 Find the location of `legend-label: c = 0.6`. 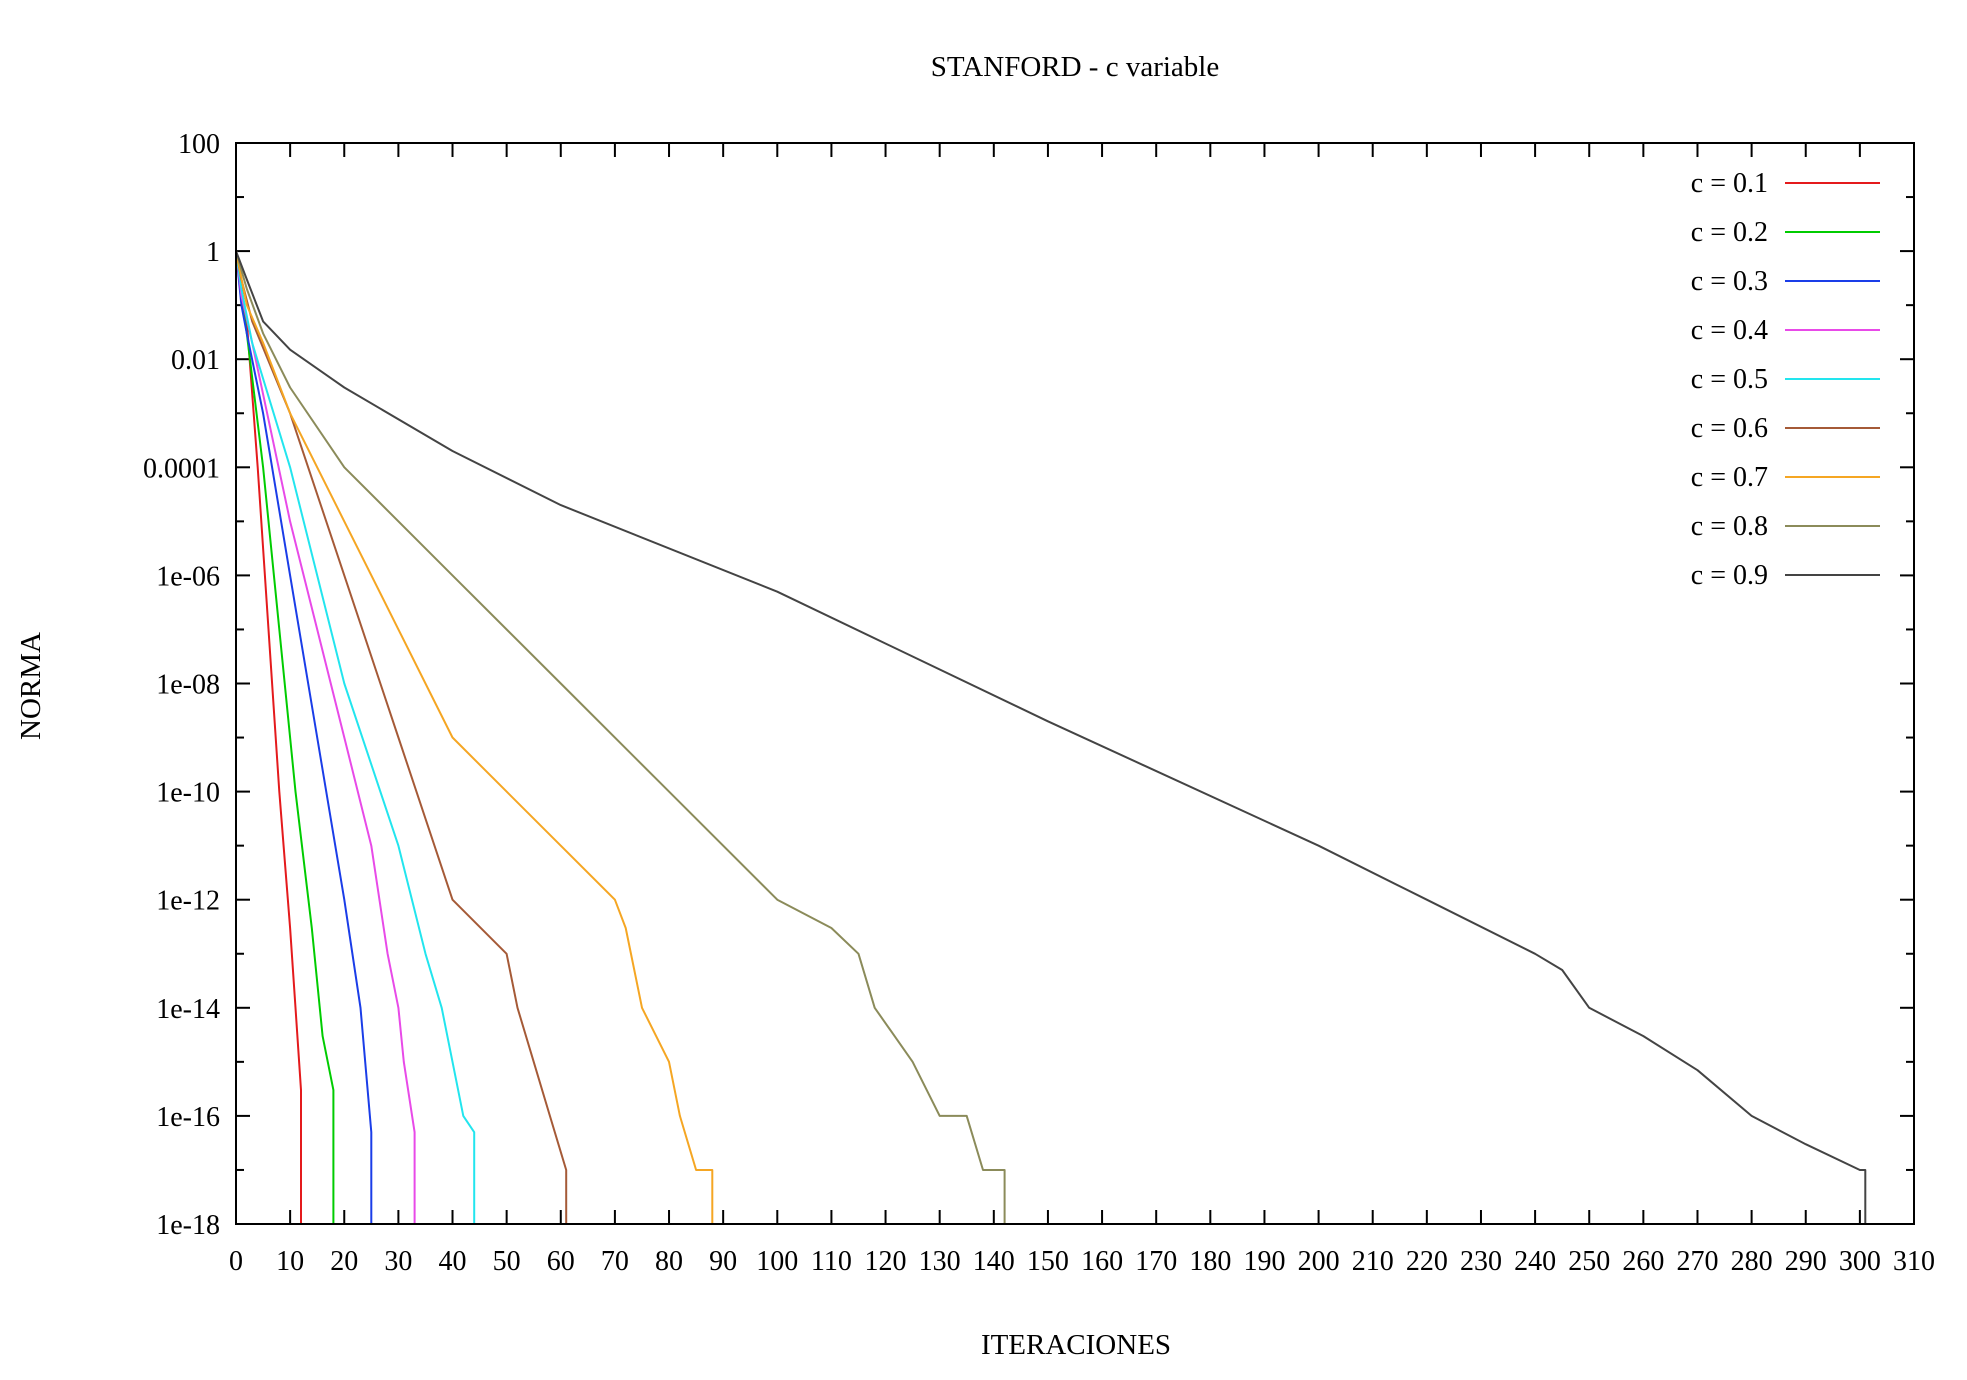

legend-label: c = 0.6 is located at coordinates (1729, 428).